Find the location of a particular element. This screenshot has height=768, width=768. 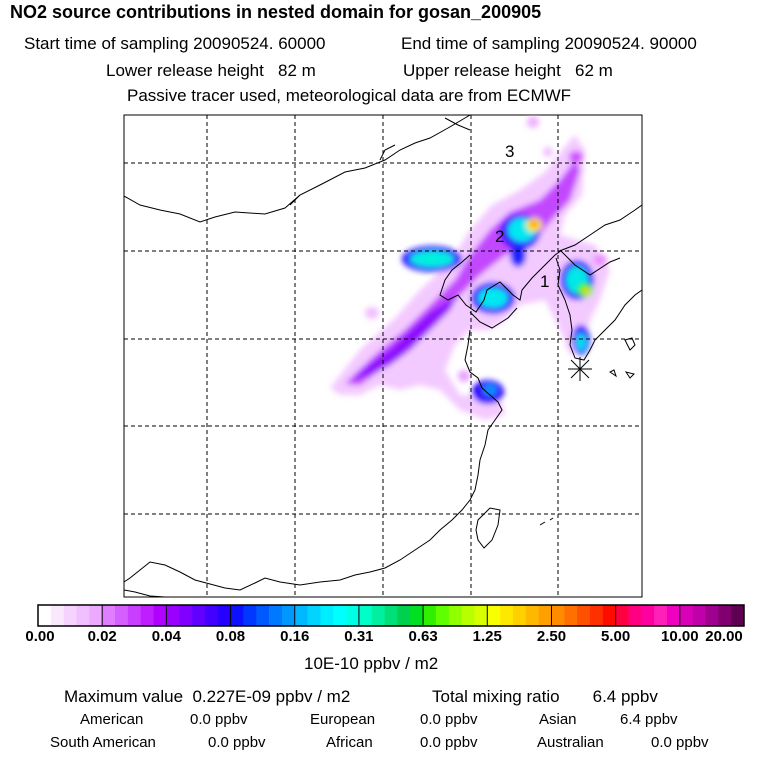

source-marker-2: 2 is located at coordinates (499, 236).